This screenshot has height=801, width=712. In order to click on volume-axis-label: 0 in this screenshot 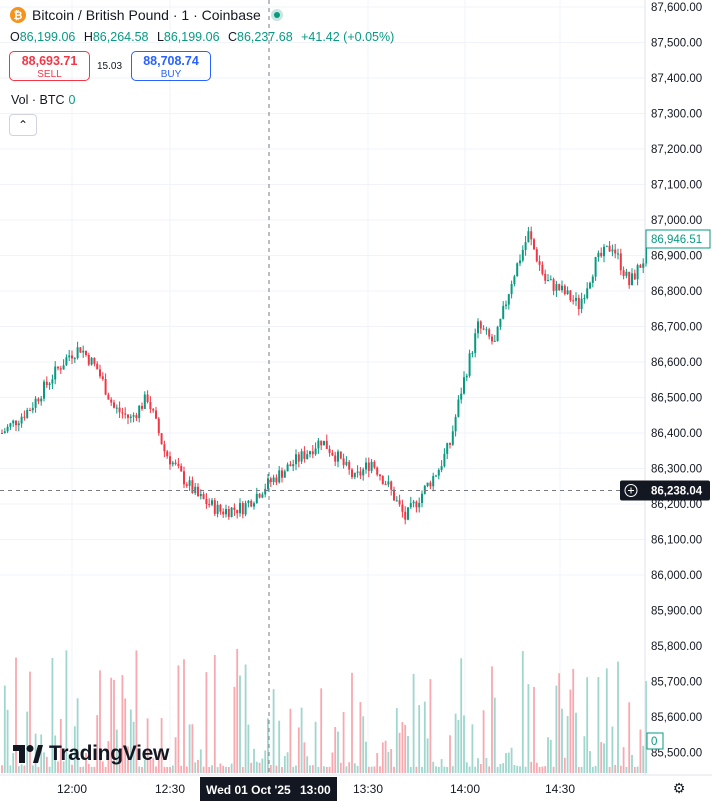, I will do `click(654, 742)`.